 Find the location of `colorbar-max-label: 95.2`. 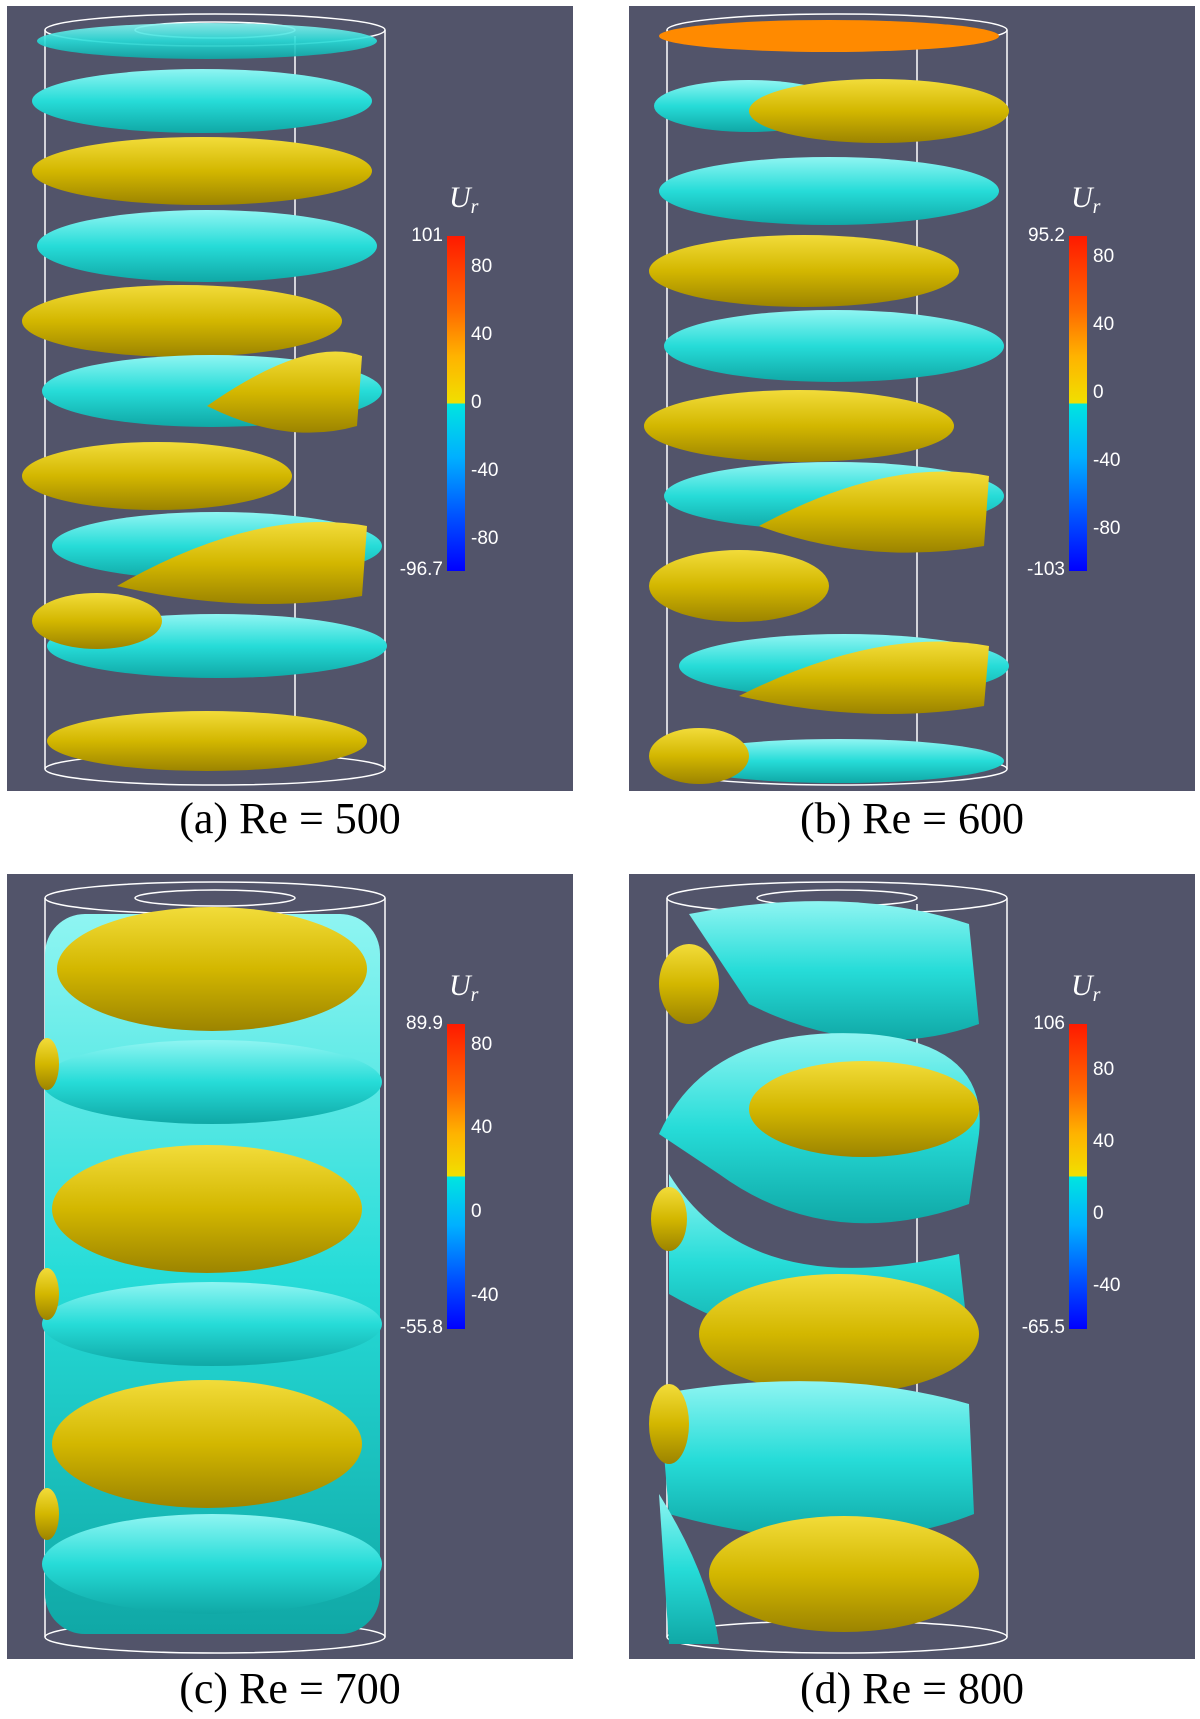

colorbar-max-label: 95.2 is located at coordinates (1046, 235).